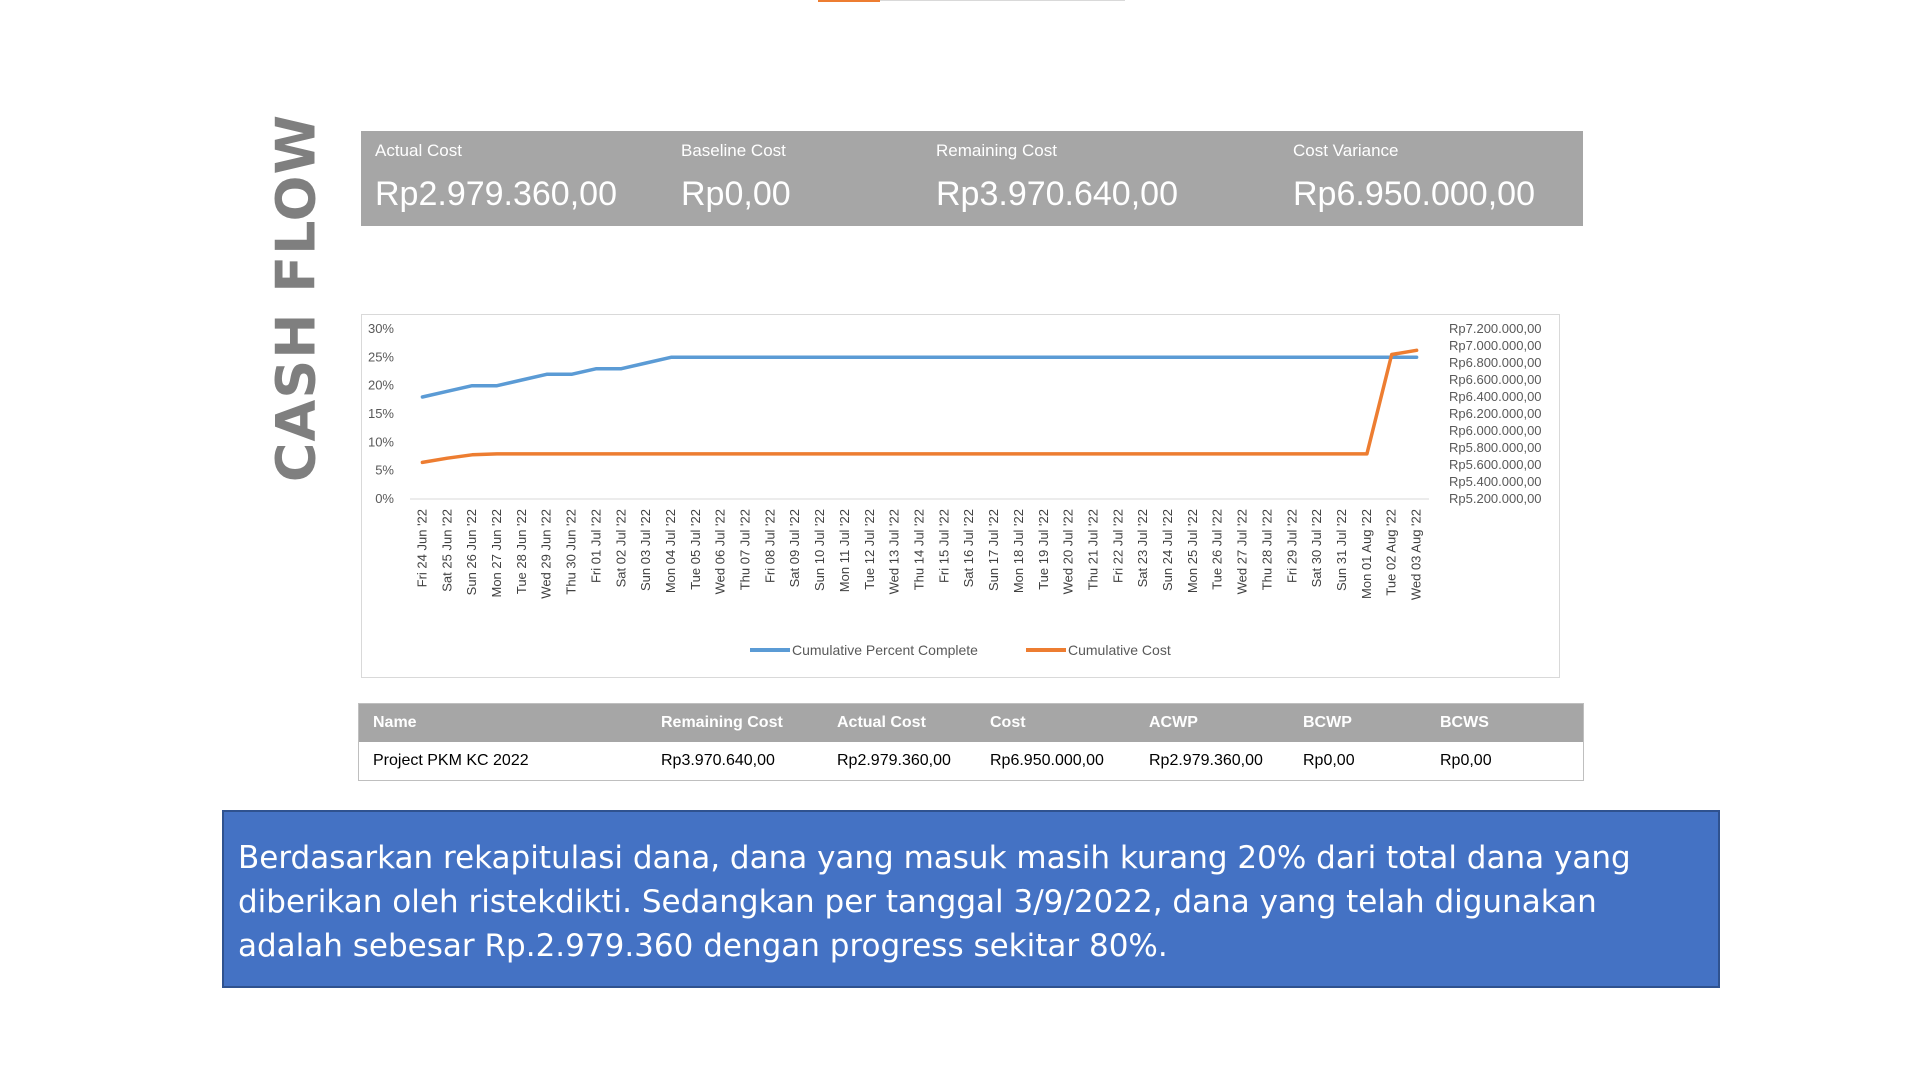 This screenshot has height=1080, width=1920. I want to click on x-tick-label: Sat 09 Jul '22, so click(794, 548).